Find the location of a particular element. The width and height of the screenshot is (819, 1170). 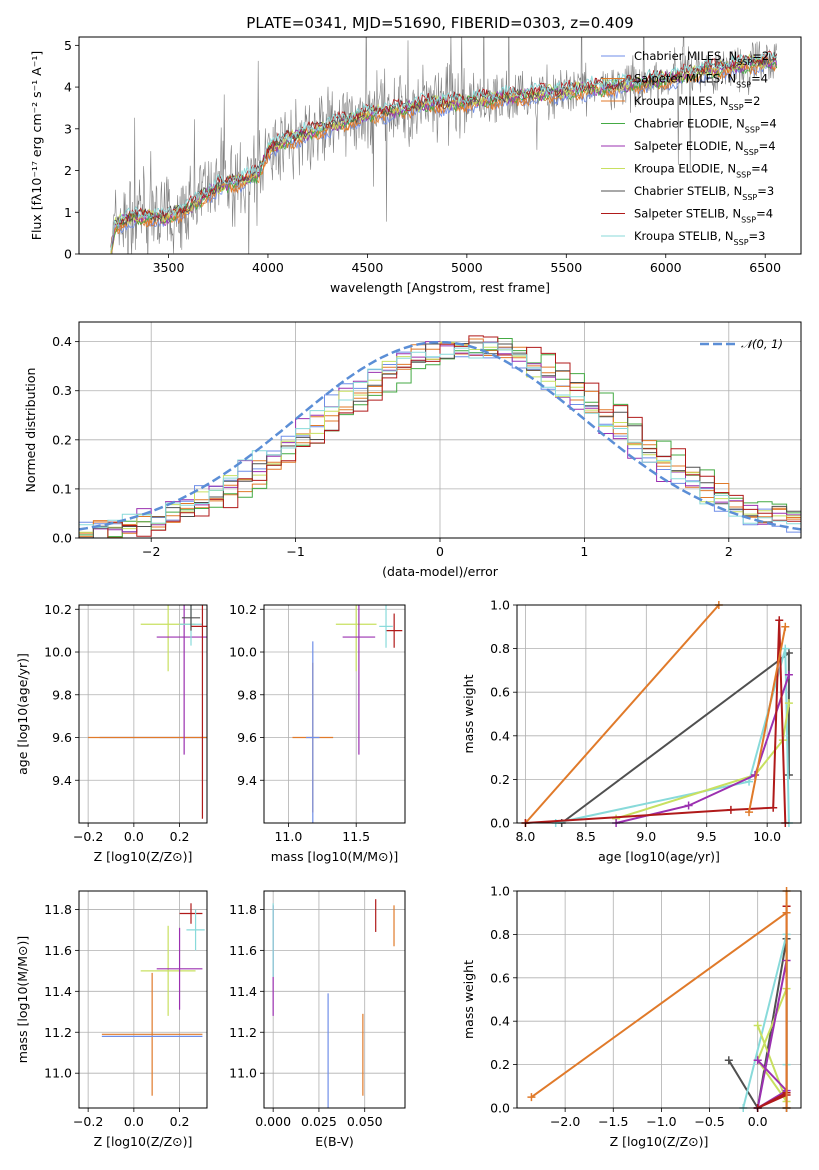

y-tick-label: 11.4 is located at coordinates (58, 991).